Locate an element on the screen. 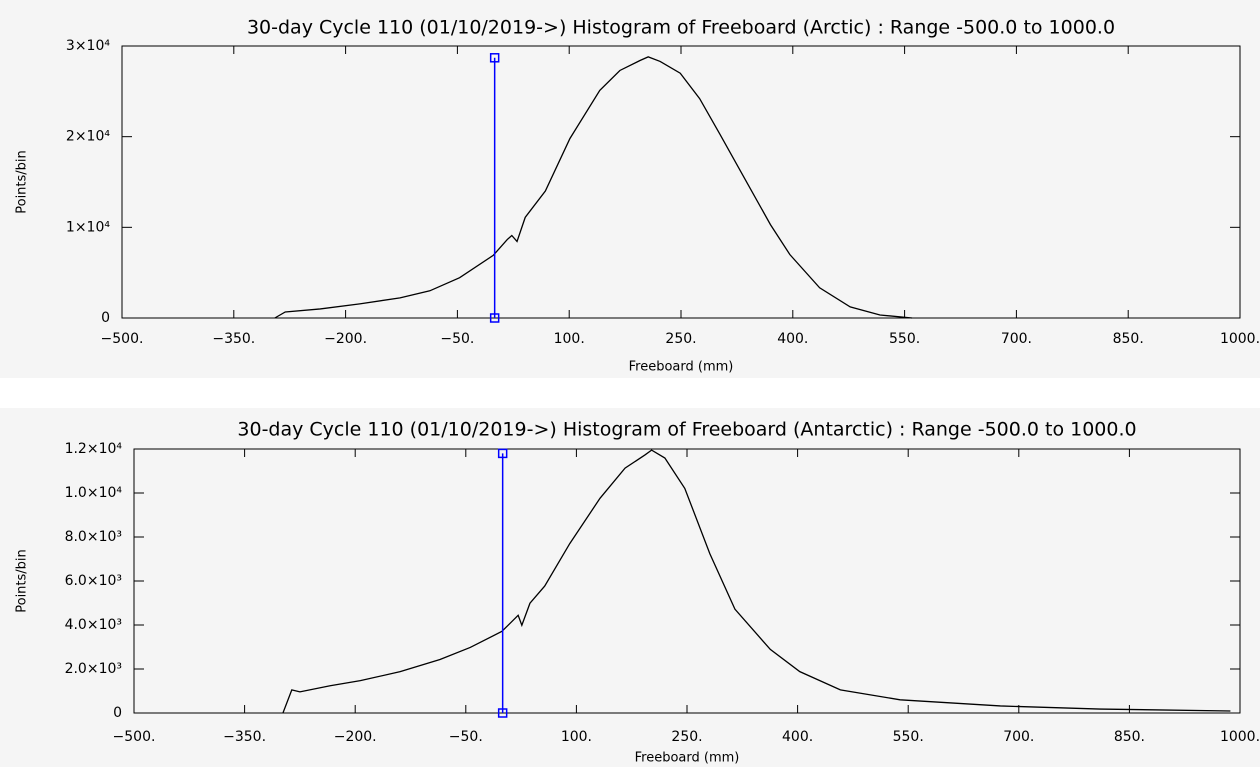  y-tick-label: 1.2×10⁴ is located at coordinates (94, 449).